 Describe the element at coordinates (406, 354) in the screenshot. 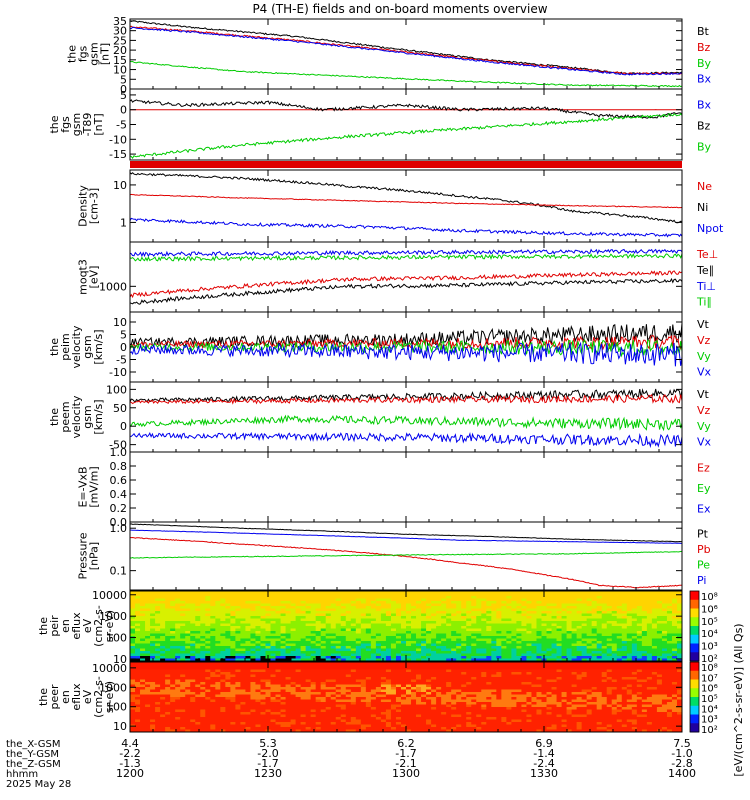

I see `series-line-Vx` at that location.